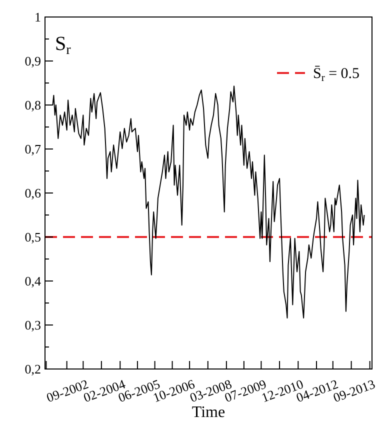 The width and height of the screenshot is (378, 423). What do you see at coordinates (32, 369) in the screenshot?
I see `y-tick-label: 0,2` at bounding box center [32, 369].